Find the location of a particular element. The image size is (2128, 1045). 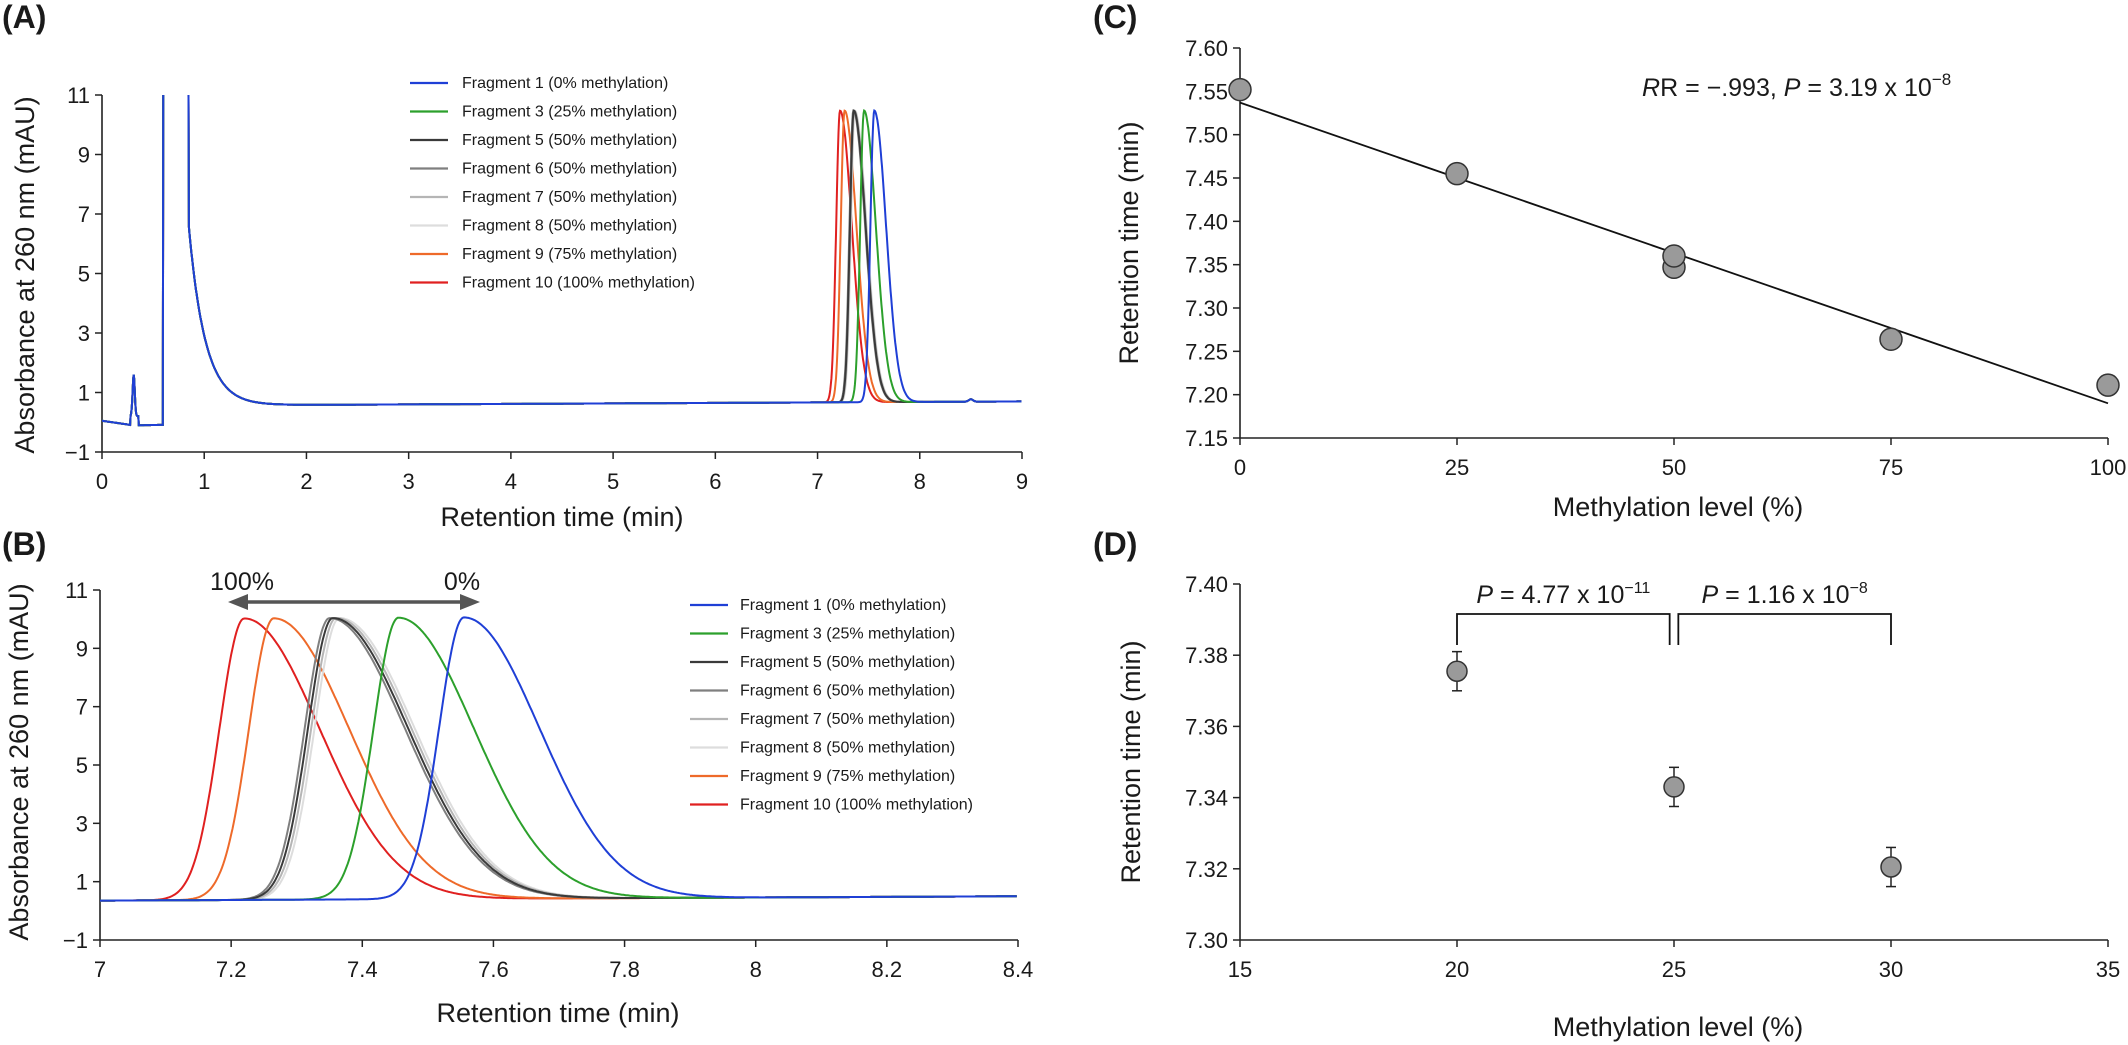

panel-c-correlation-annotation: RR = −.993, P = 3.19 x 10−8 is located at coordinates (1796, 86).